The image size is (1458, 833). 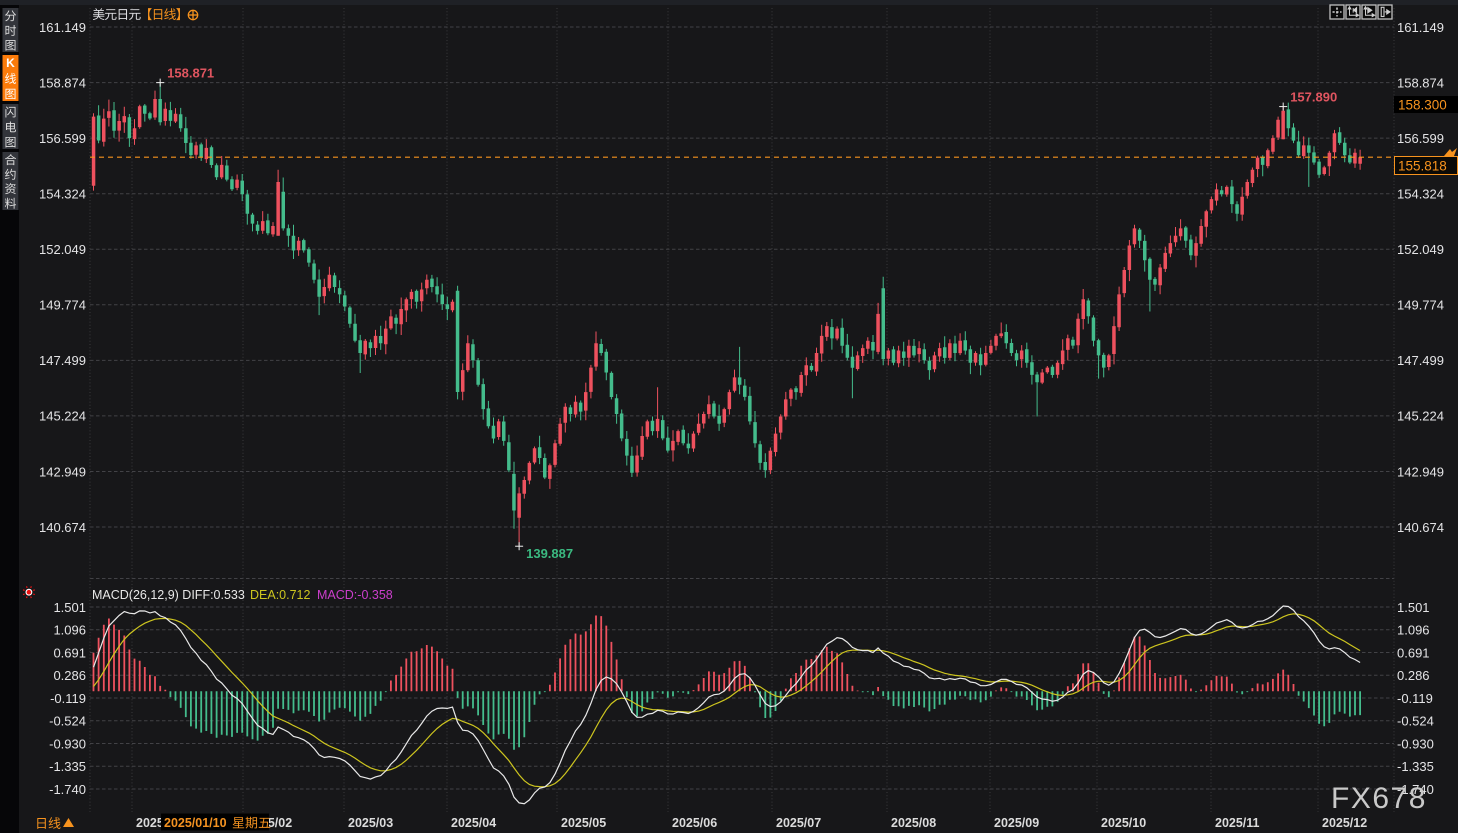 What do you see at coordinates (549, 553) in the screenshot?
I see `svg-text: 139.887` at bounding box center [549, 553].